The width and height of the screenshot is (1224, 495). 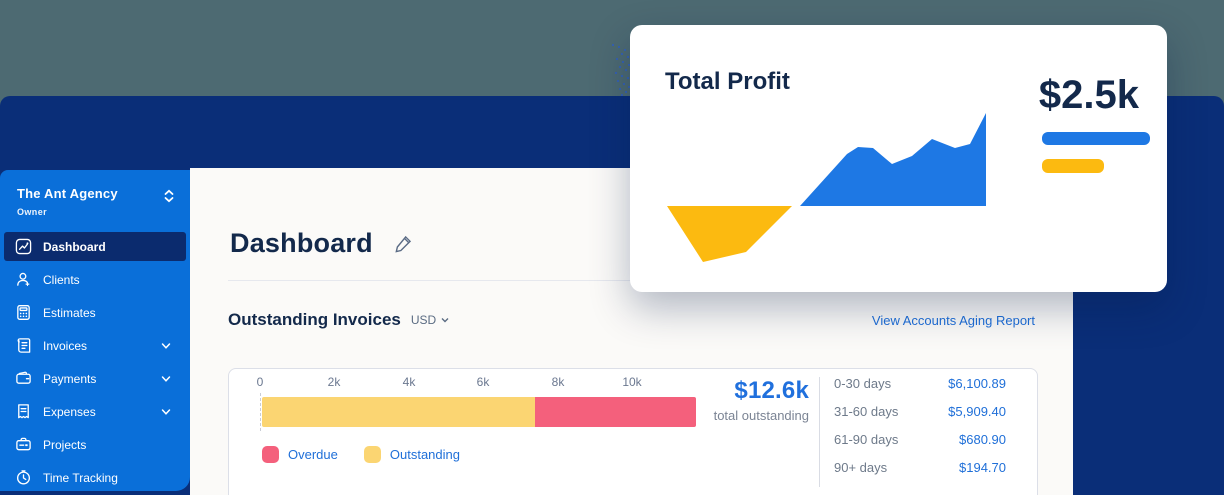 I want to click on sidebar-item-label: Time Tracking, so click(x=80, y=477).